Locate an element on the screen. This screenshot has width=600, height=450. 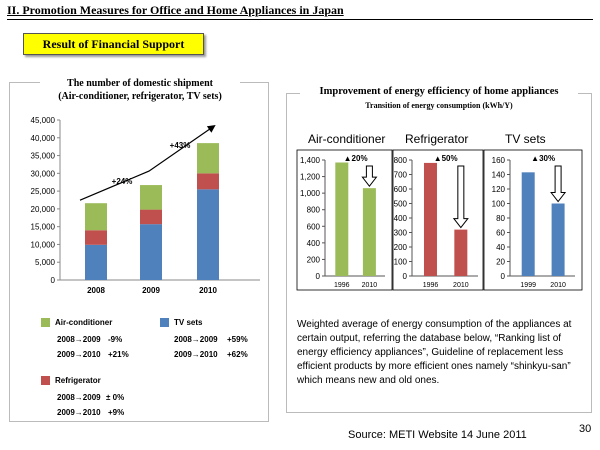
mini-title-ref: Refrigerator is located at coordinates (437, 139).